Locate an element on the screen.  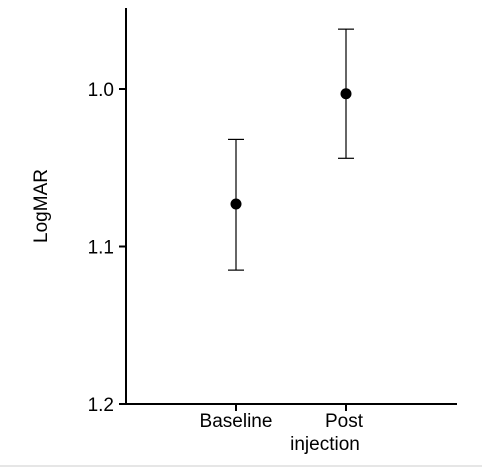
data-marks is located at coordinates (291, 149).